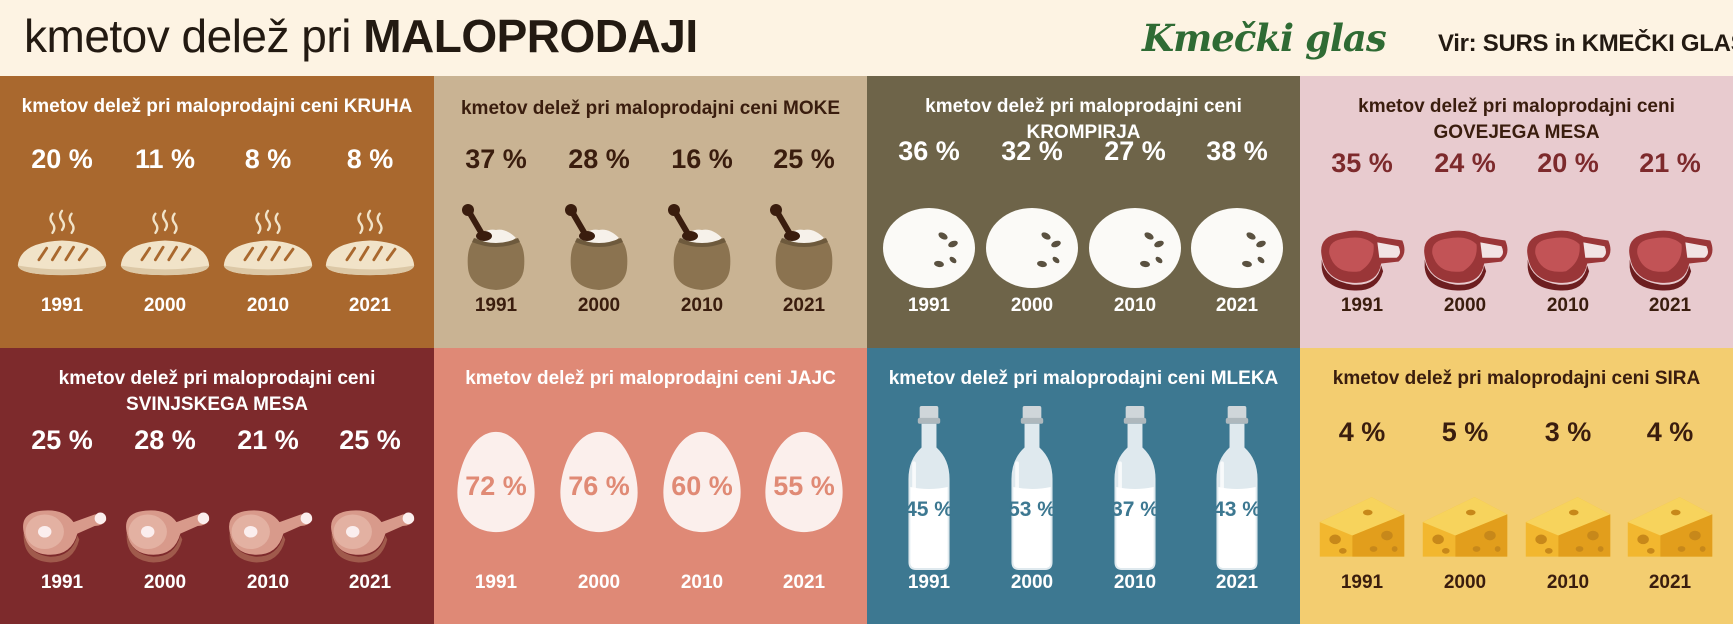 The height and width of the screenshot is (624, 1733). I want to click on share-value: 72 %, so click(496, 486).